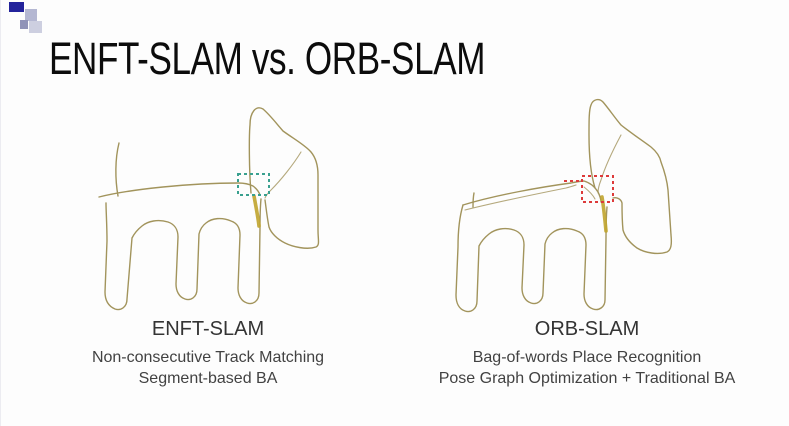 The image size is (789, 426). What do you see at coordinates (16, 7) in the screenshot?
I see `deco-square-navy` at bounding box center [16, 7].